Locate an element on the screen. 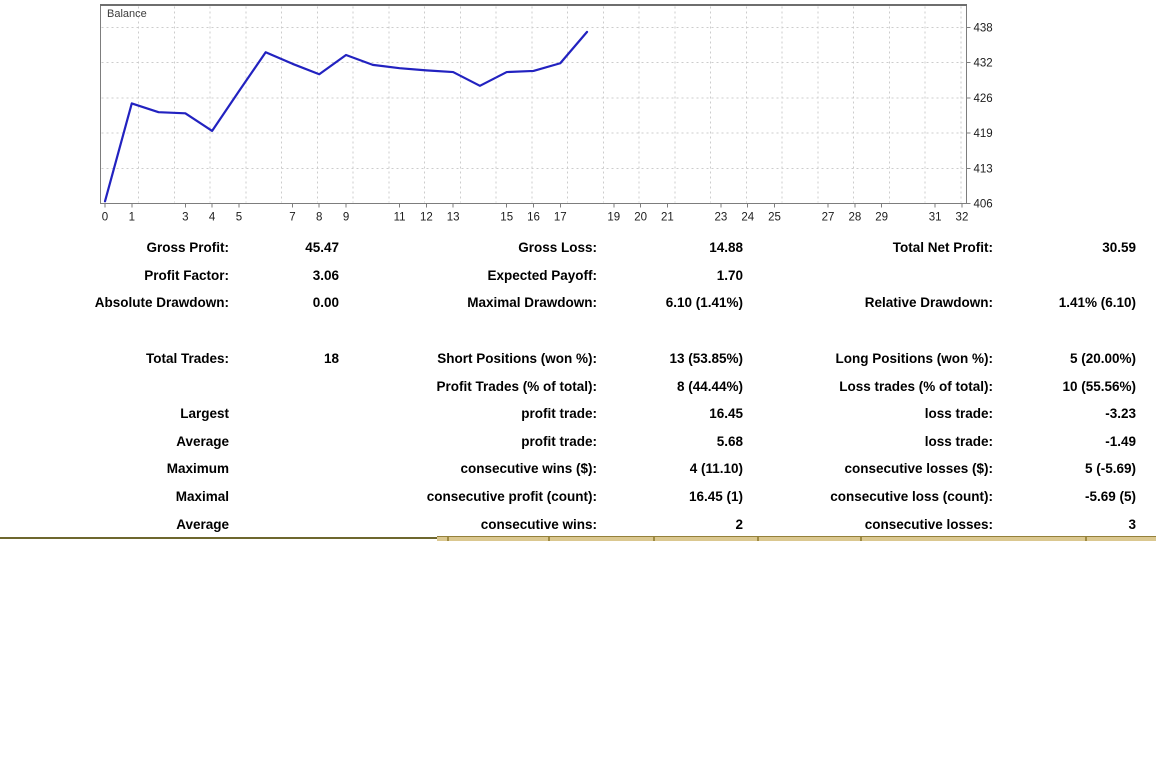 The width and height of the screenshot is (1156, 781). stat-value: 18 is located at coordinates (331, 358).